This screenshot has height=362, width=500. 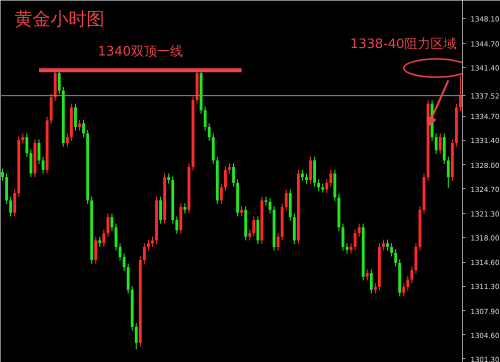 What do you see at coordinates (59, 19) in the screenshot?
I see `text: 黄金小时图` at bounding box center [59, 19].